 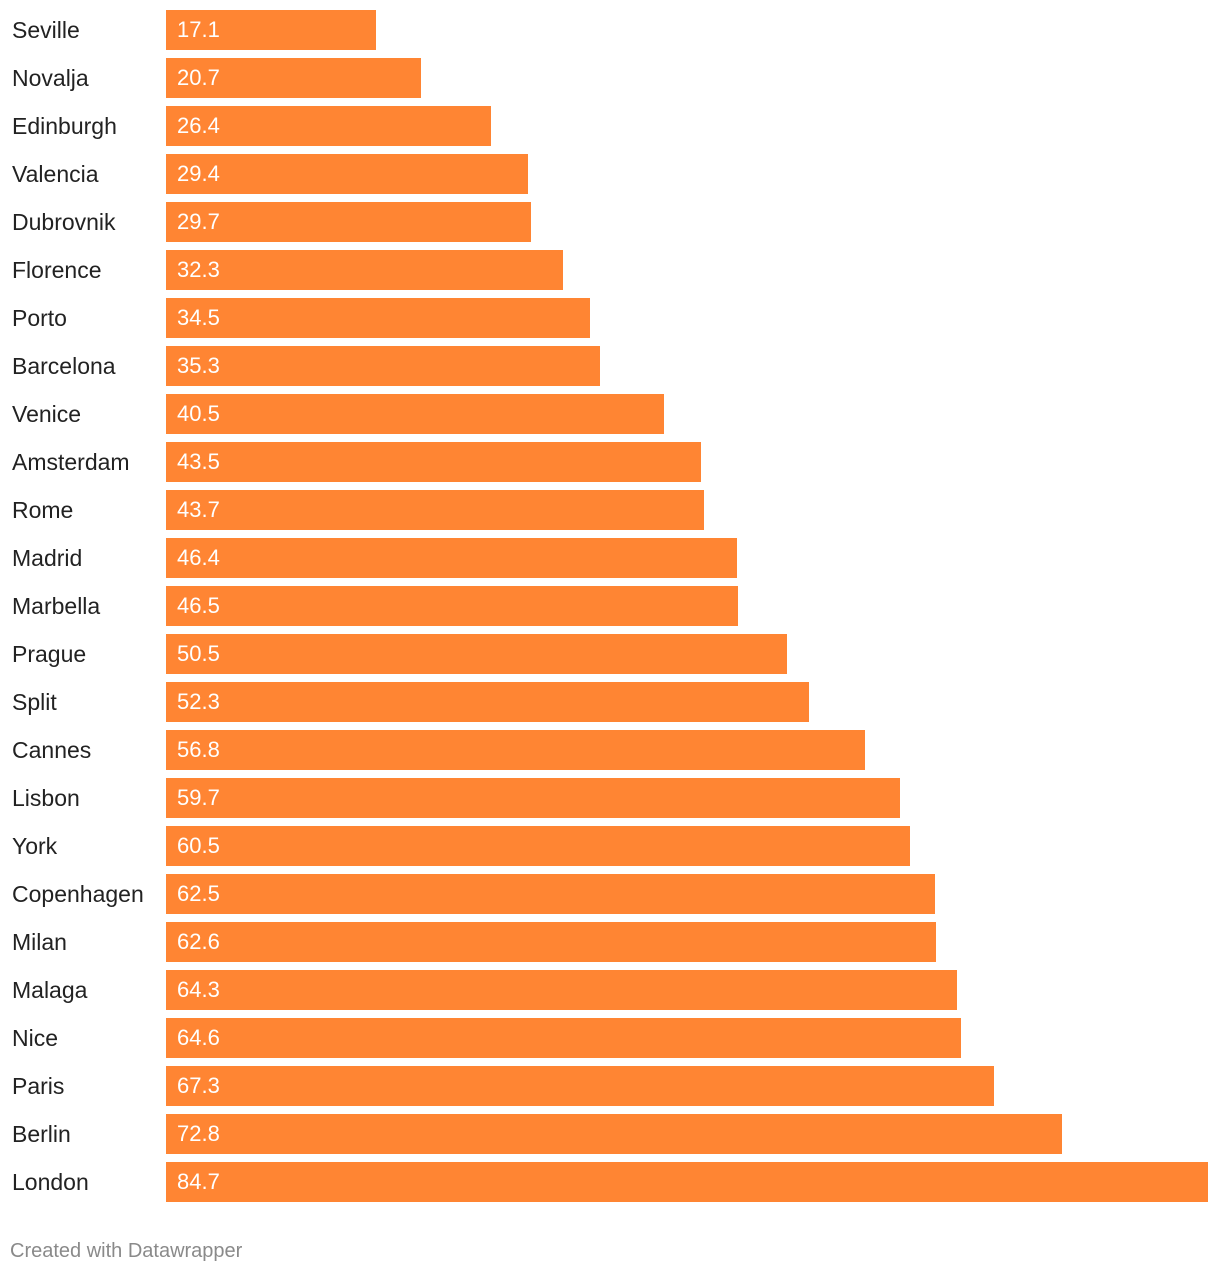 What do you see at coordinates (610, 174) in the screenshot?
I see `bar-row: Valencia 29.4` at bounding box center [610, 174].